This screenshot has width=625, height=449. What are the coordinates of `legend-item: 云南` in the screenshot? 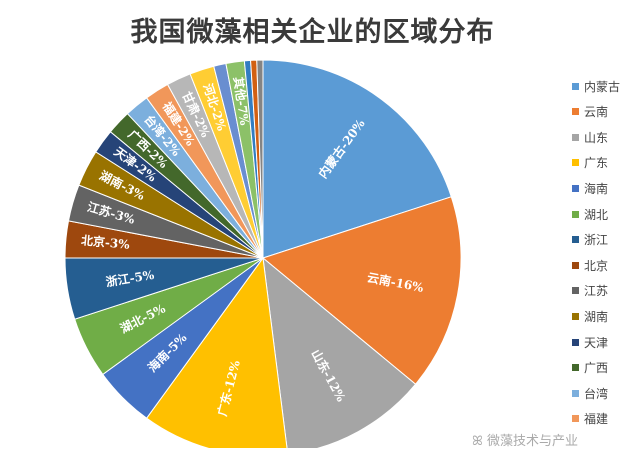 It's located at (590, 112).